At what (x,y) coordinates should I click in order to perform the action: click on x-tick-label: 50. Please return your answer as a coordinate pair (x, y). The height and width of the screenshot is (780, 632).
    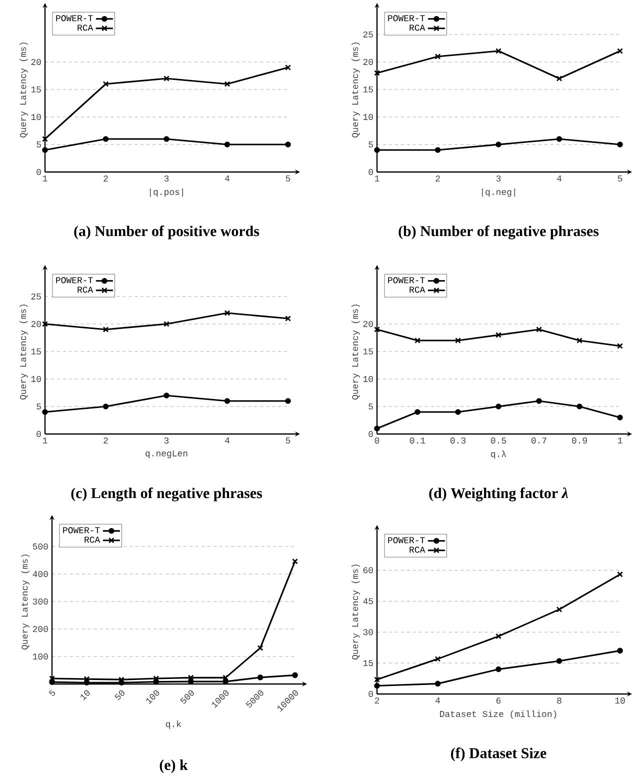
    Looking at the image, I should click on (119, 695).